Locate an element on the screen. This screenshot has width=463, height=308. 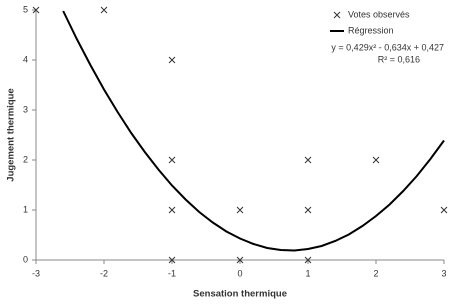
y-tick-label: 3 is located at coordinates (25, 109).